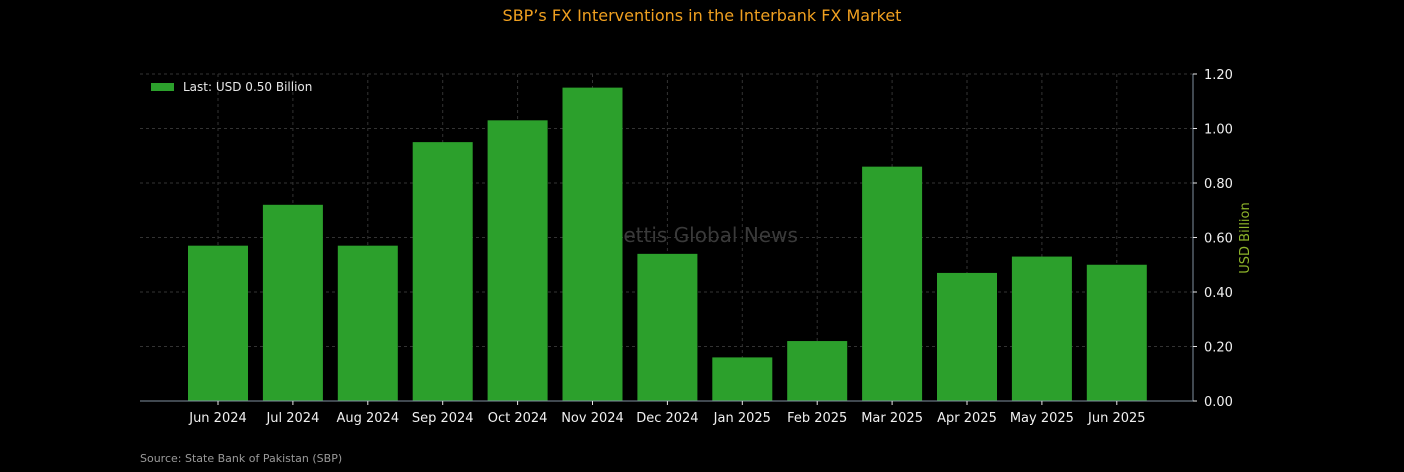 The width and height of the screenshot is (1404, 472). I want to click on x-tick-label: Aug 2024, so click(367, 418).